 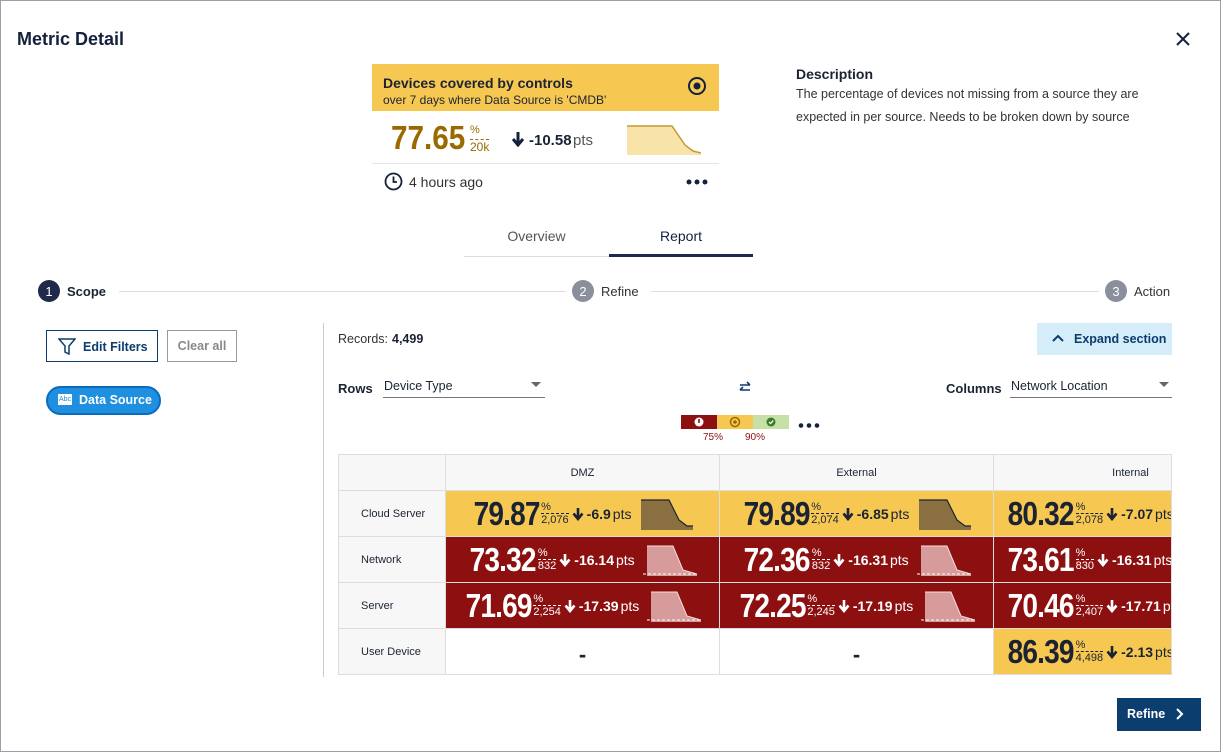 What do you see at coordinates (480, 146) in the screenshot?
I see `card-count: 20k` at bounding box center [480, 146].